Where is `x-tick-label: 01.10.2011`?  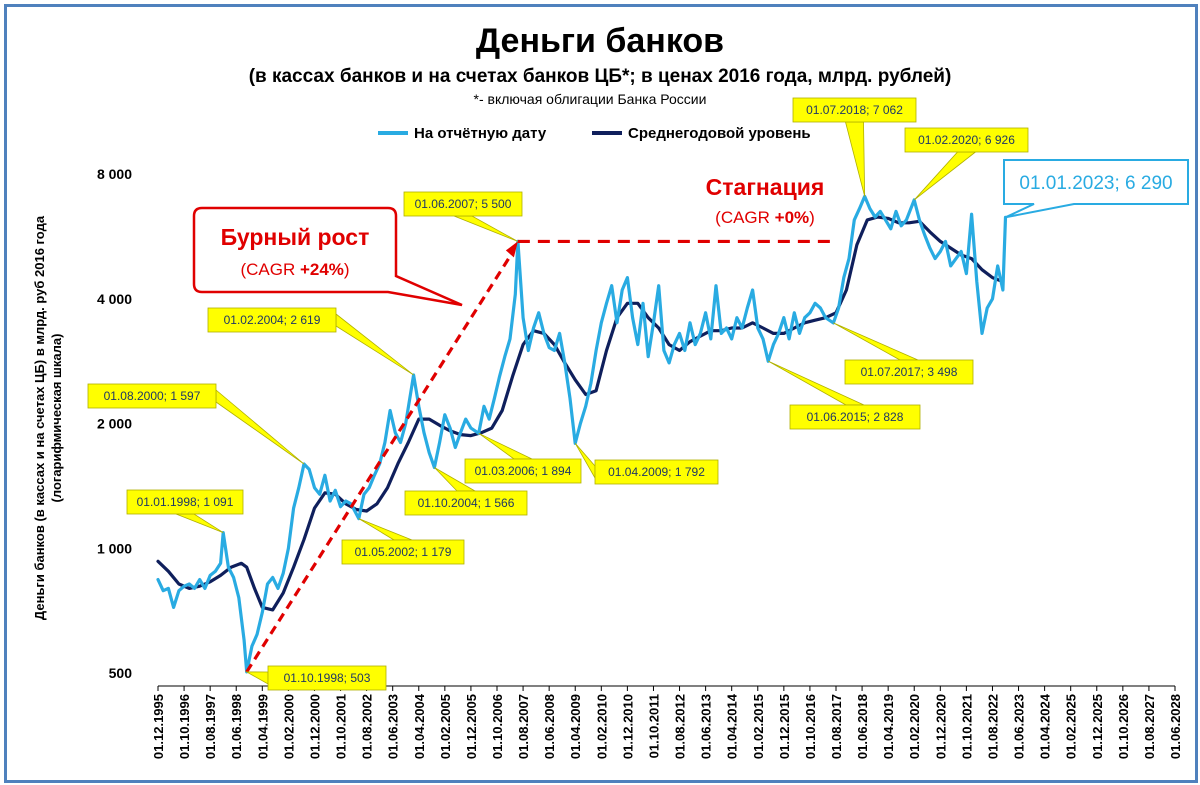 x-tick-label: 01.10.2011 is located at coordinates (653, 726).